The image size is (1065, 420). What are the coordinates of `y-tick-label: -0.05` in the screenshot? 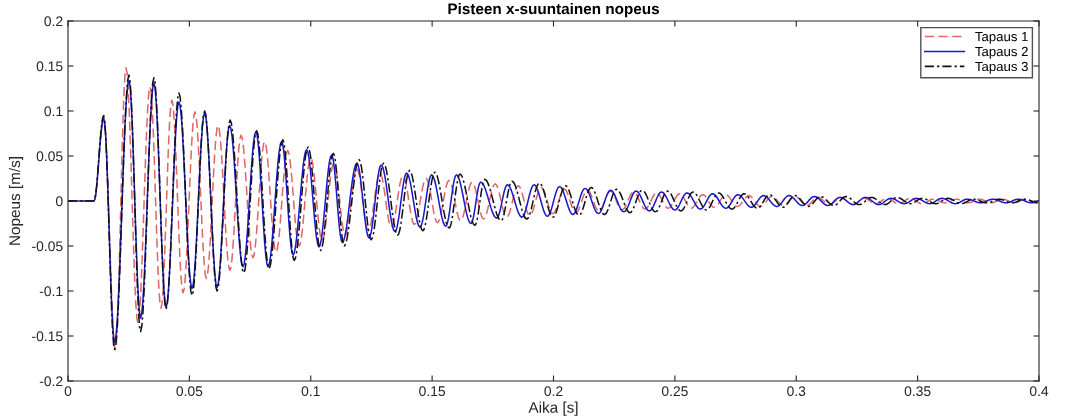 It's located at (47, 246).